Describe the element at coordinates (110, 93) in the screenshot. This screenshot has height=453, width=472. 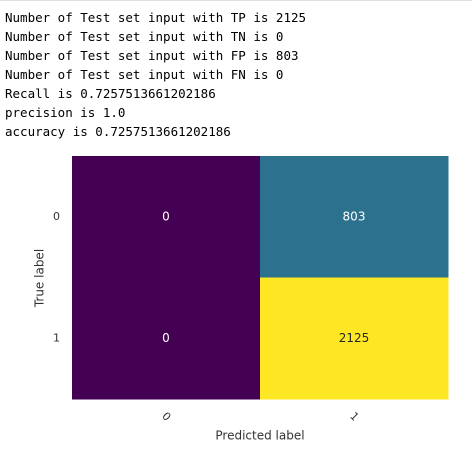
I see `output-line: Recall is 0.7257513661202186` at that location.